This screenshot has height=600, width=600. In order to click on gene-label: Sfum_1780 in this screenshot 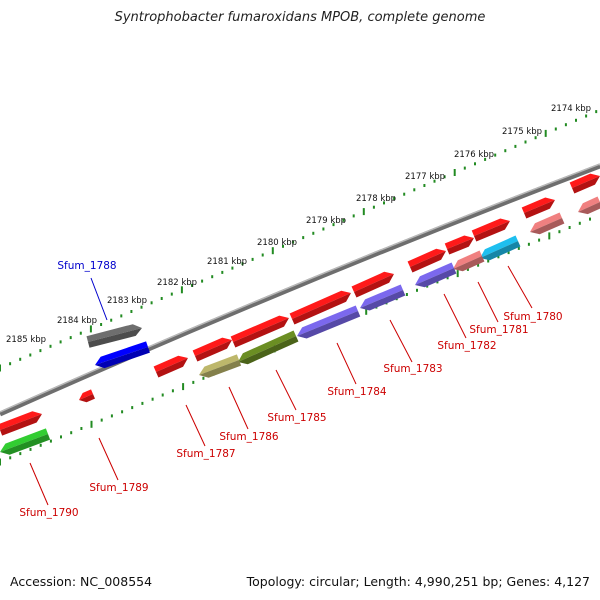, I will do `click(532, 317)`.